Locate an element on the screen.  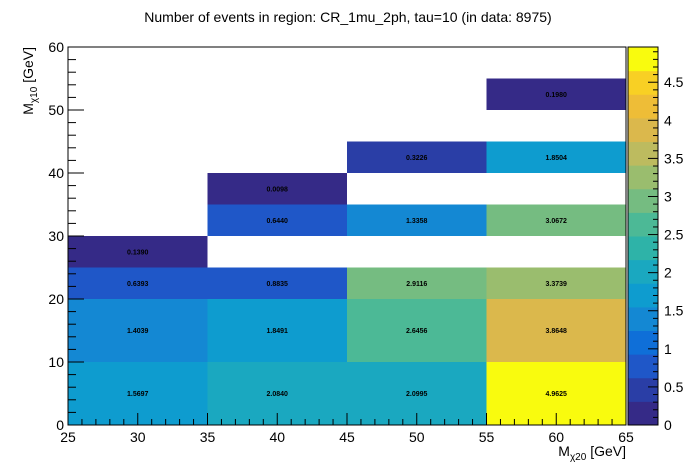
color-scale-frame is located at coordinates (643, 236).